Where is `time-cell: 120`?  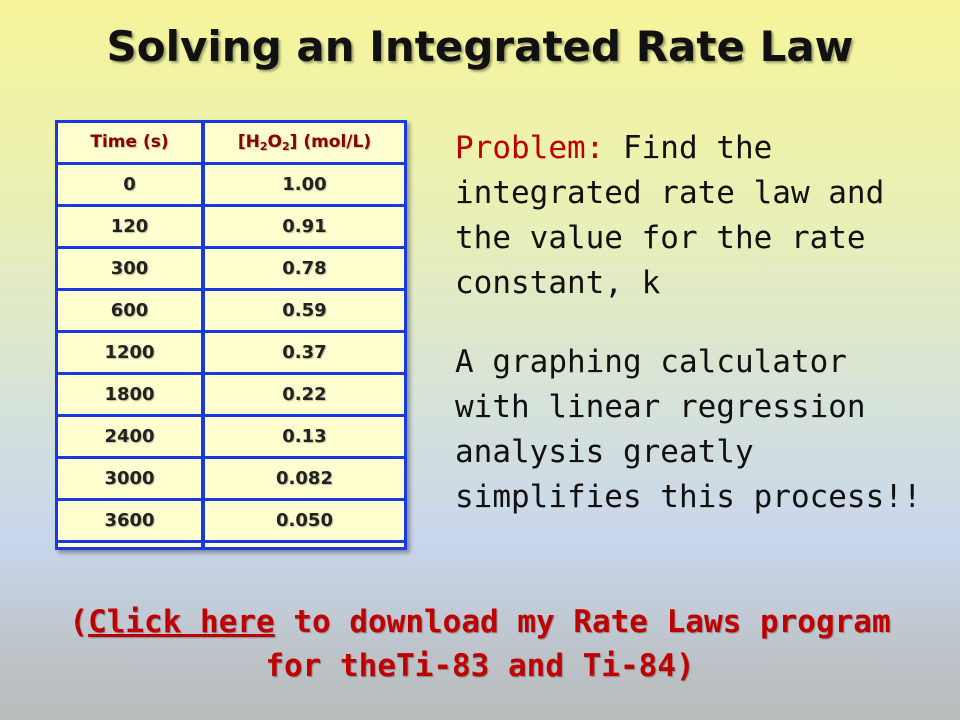 time-cell: 120 is located at coordinates (129, 226).